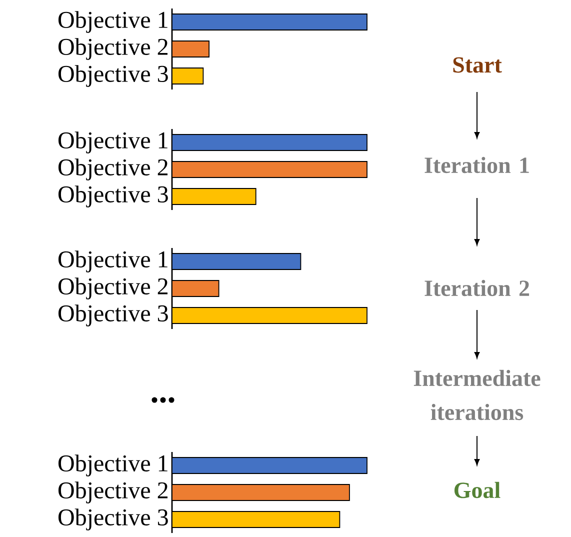  What do you see at coordinates (477, 395) in the screenshot?
I see `text: Intermediate iterations` at bounding box center [477, 395].